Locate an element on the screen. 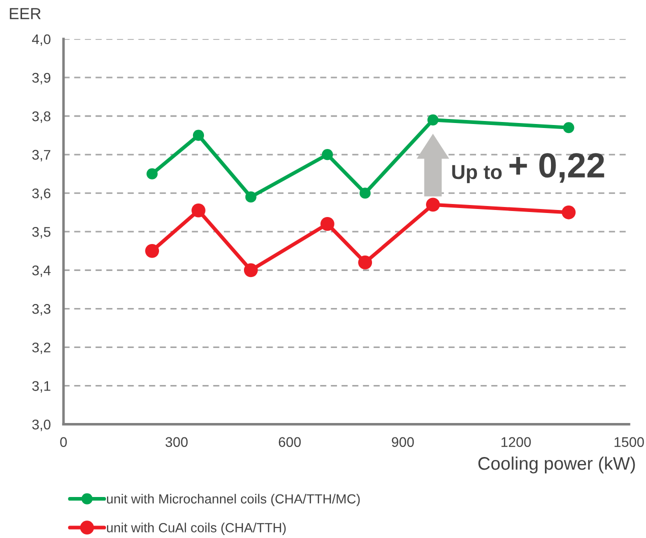 This screenshot has width=646, height=538. x-tick-label: 300 is located at coordinates (177, 442).